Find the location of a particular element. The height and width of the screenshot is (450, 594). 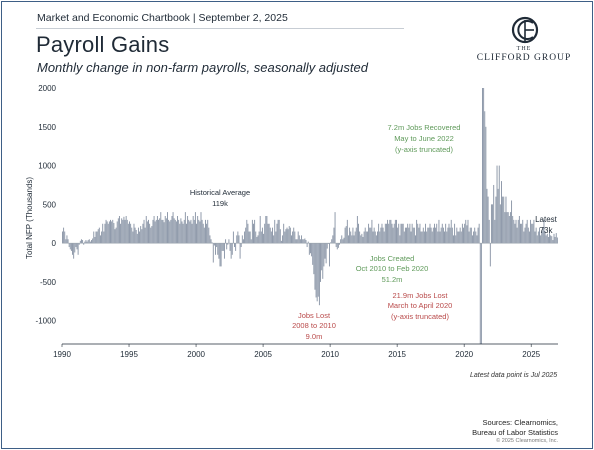

annotation-created-line1: Jobs Created is located at coordinates (392, 258).